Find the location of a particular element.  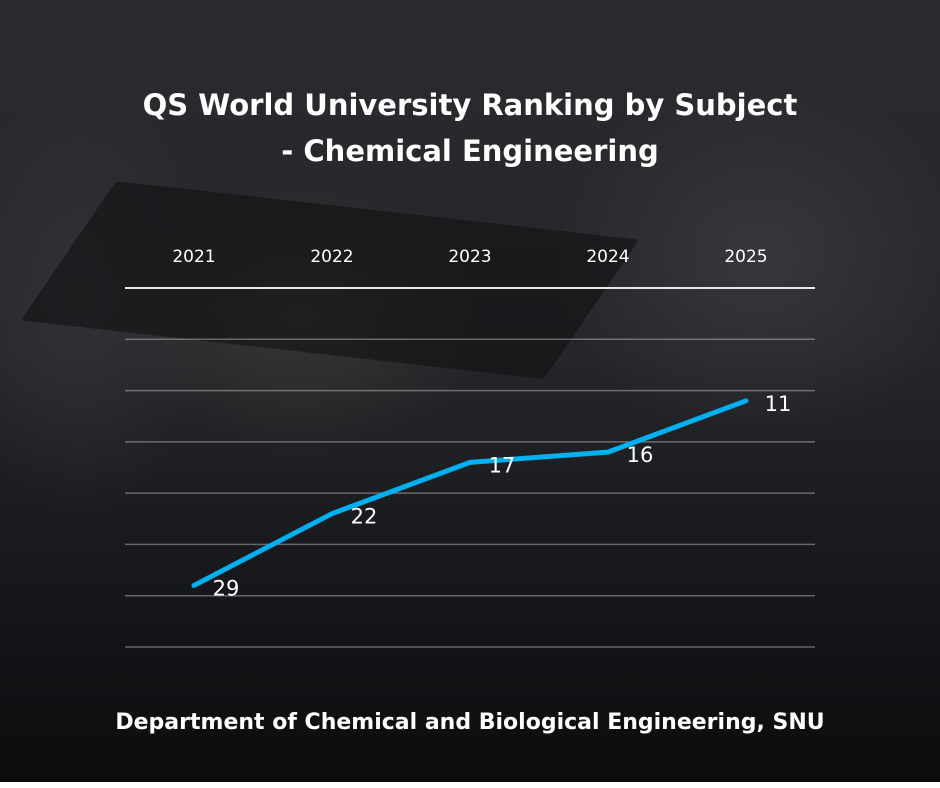

data-label: 17 is located at coordinates (502, 465).